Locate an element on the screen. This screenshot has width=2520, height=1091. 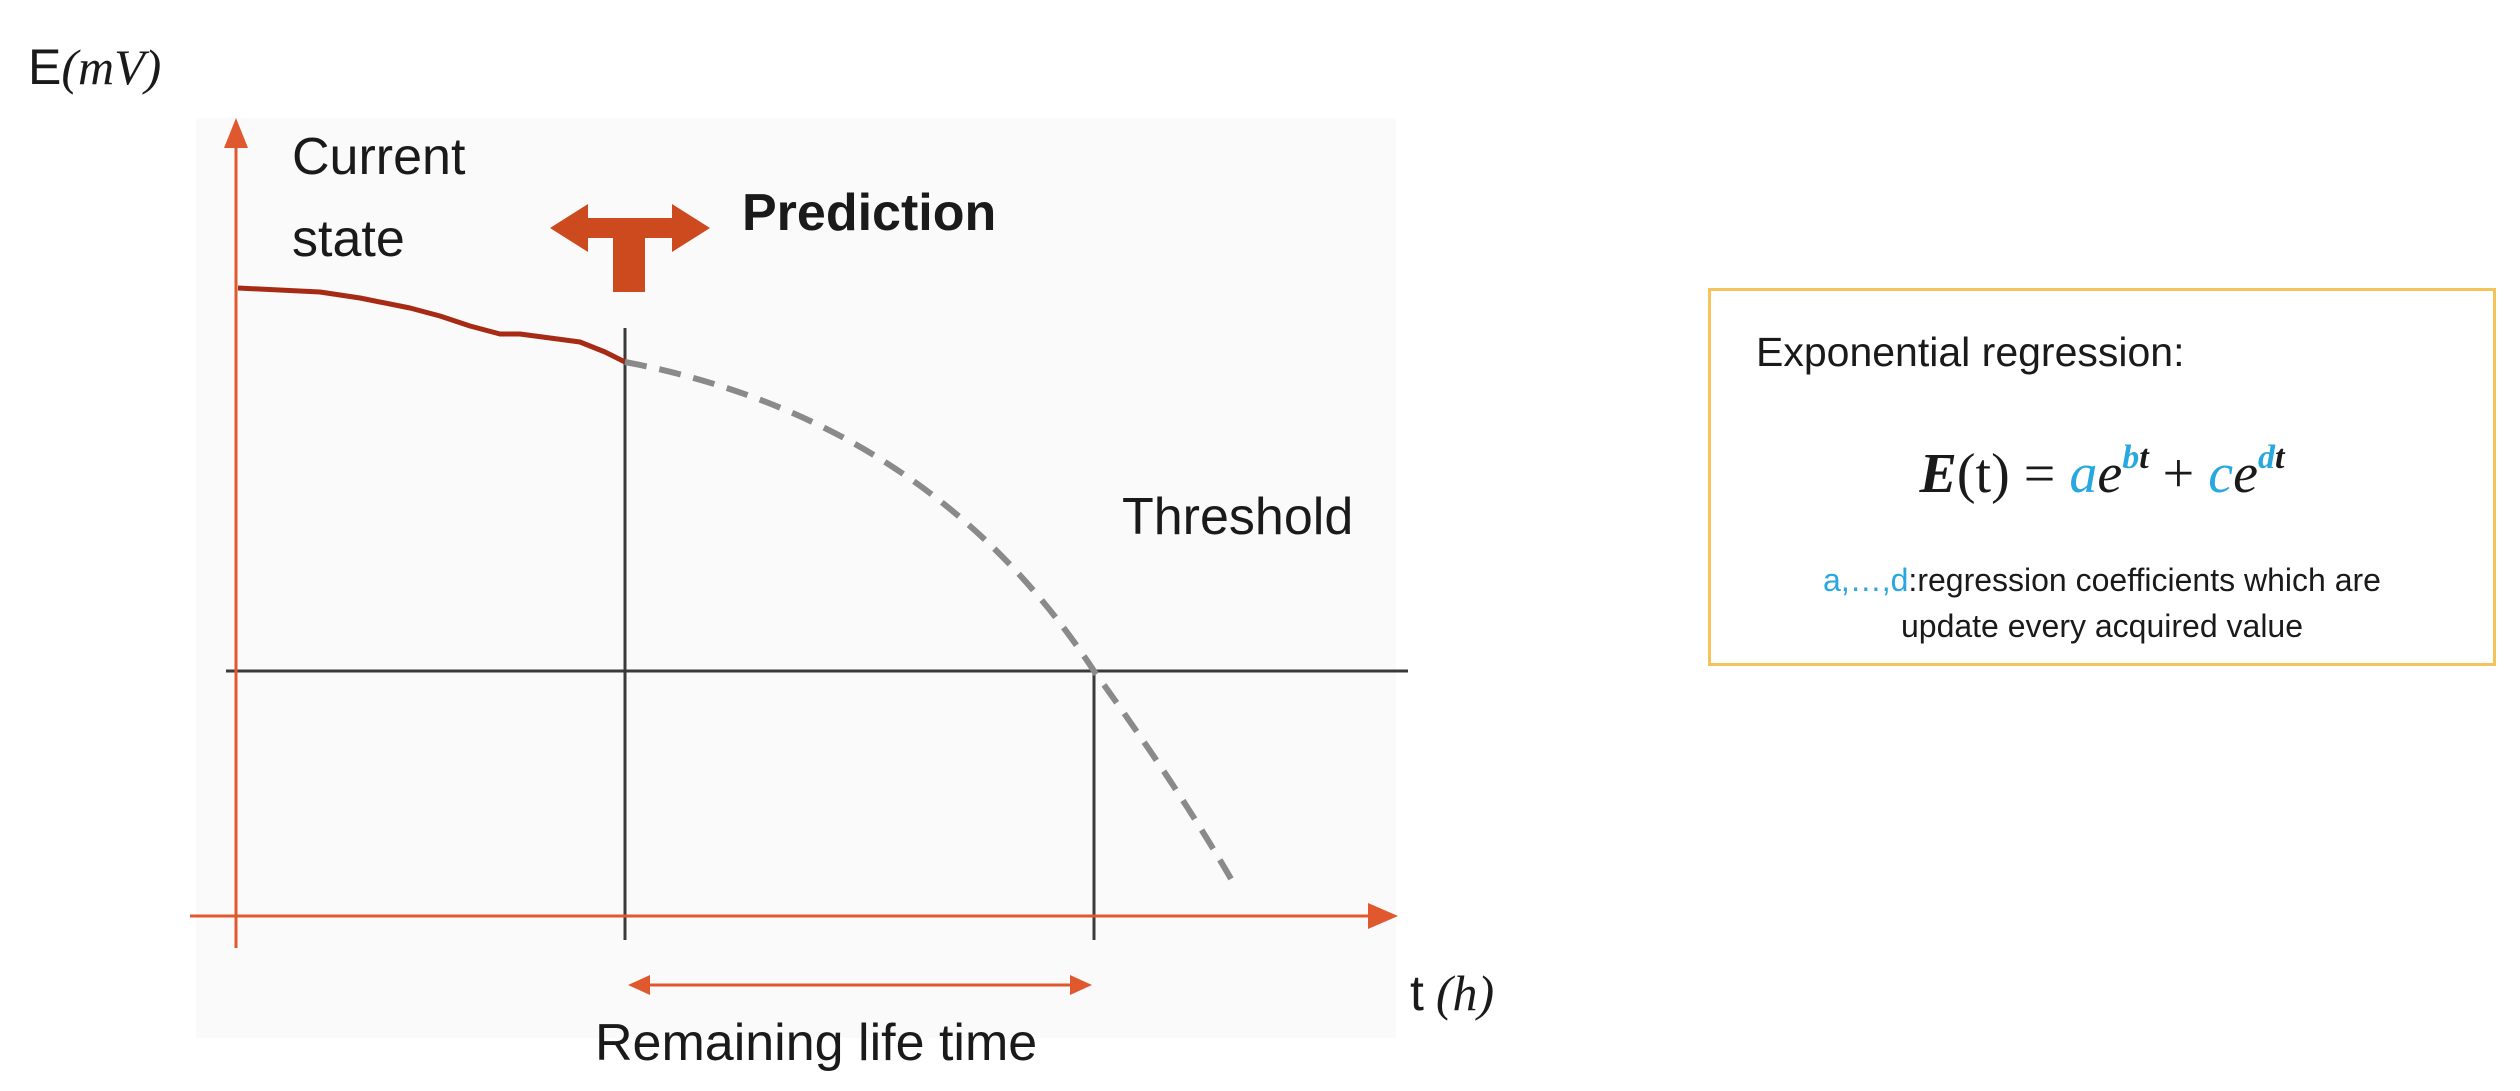
measured-degradation-curve is located at coordinates (432, 325).